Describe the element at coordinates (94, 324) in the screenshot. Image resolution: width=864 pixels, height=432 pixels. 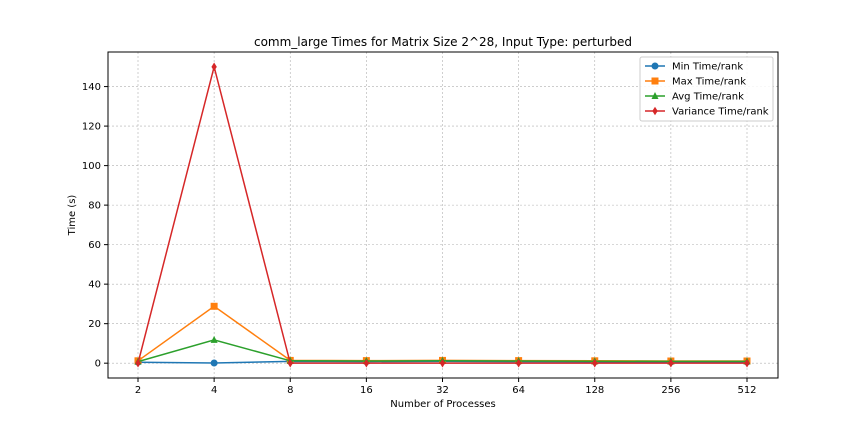
I see `y-tick-label: 20` at that location.